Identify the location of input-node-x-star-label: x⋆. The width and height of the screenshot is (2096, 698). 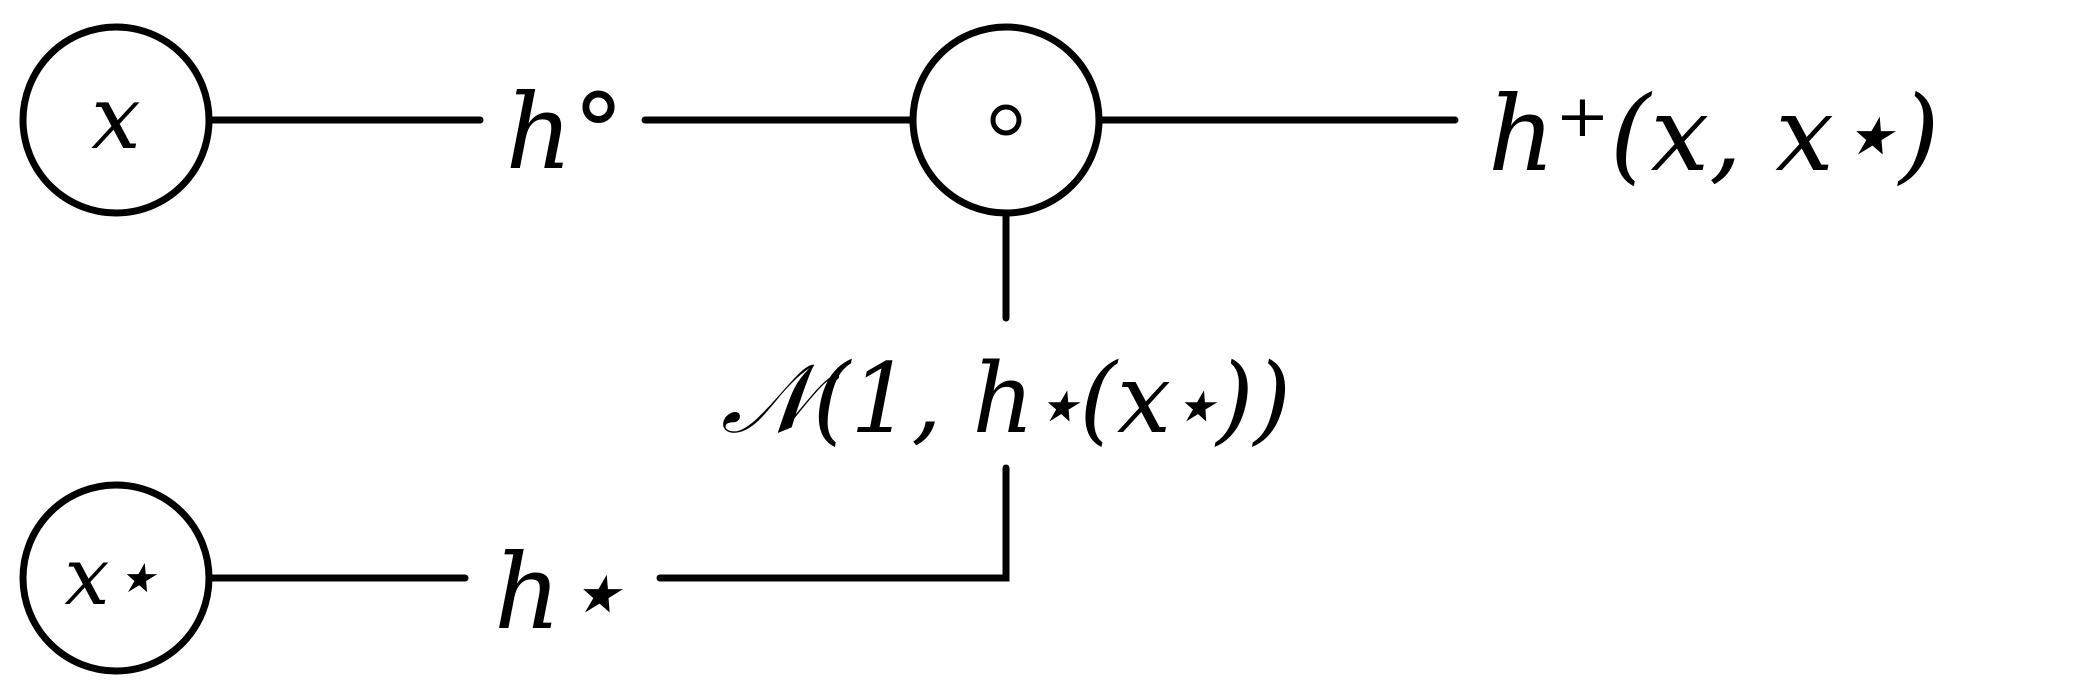
(111, 576).